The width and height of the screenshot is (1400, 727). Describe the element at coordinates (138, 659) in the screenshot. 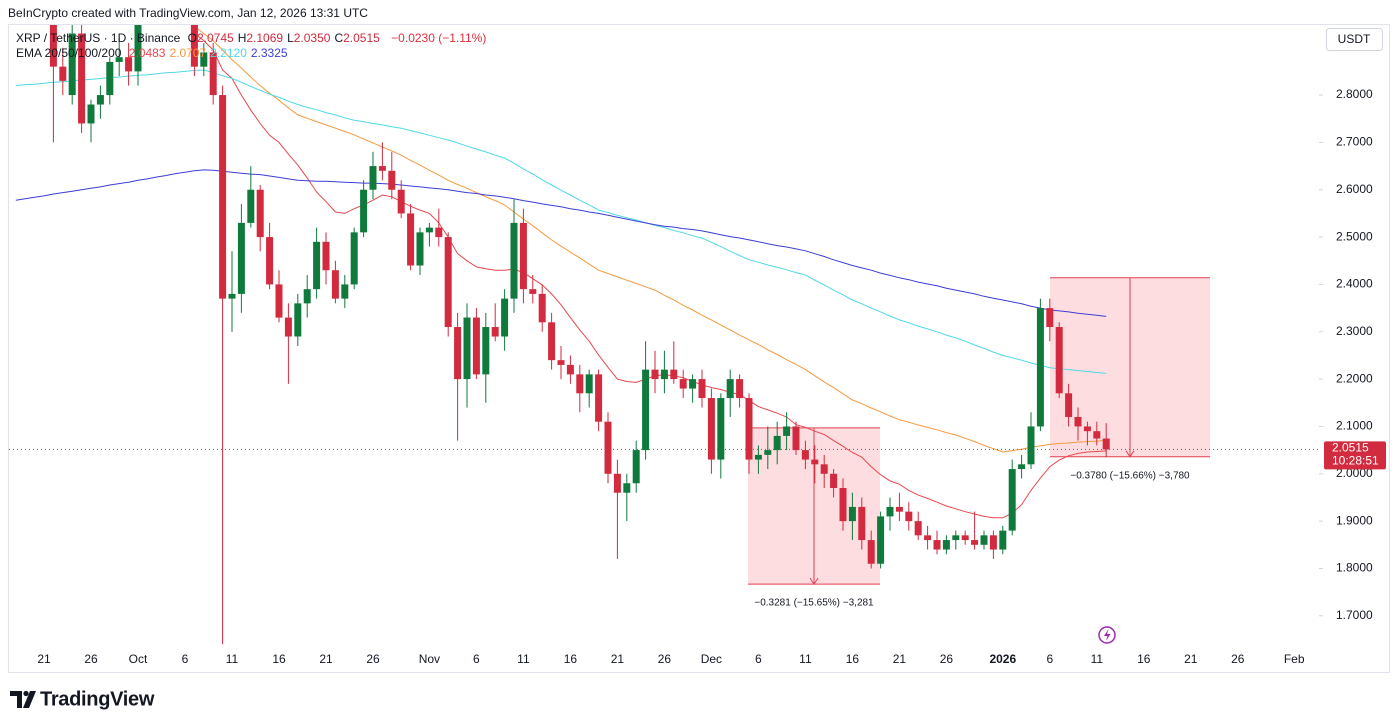

I see `x-tick-label: Oct` at that location.